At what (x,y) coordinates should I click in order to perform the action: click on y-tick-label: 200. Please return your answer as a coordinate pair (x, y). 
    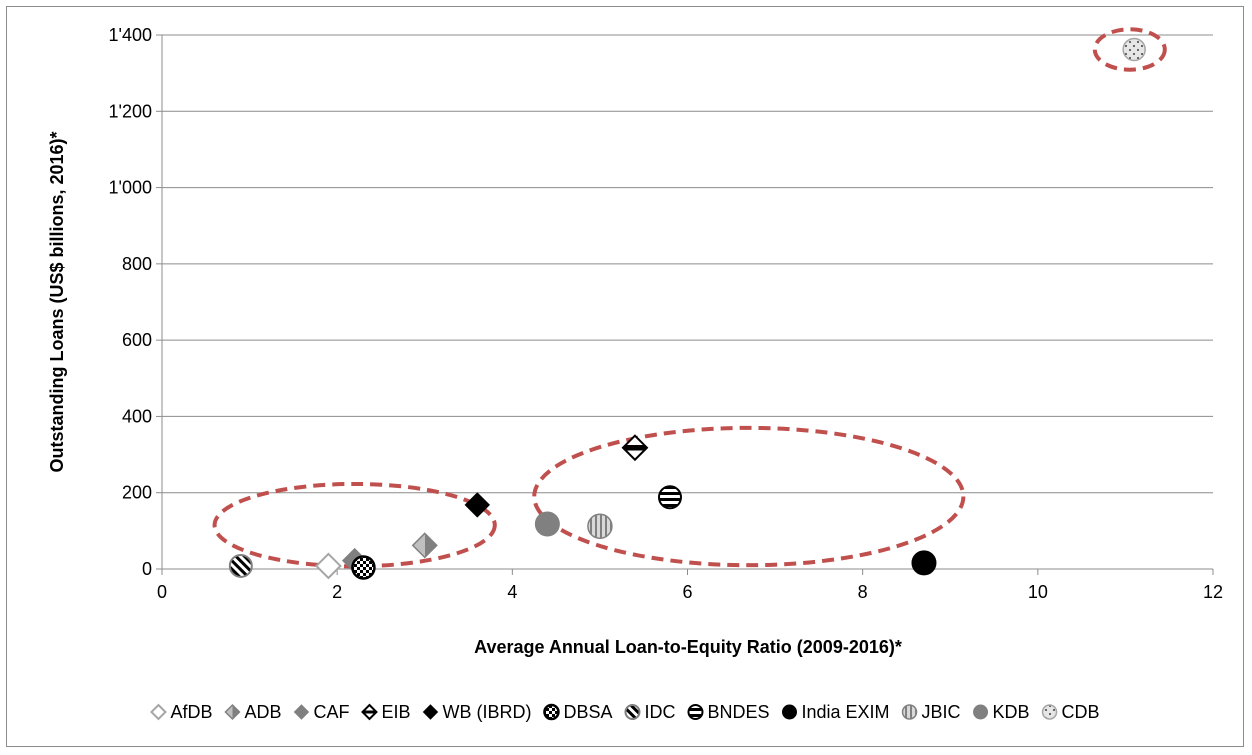
    Looking at the image, I should click on (137, 493).